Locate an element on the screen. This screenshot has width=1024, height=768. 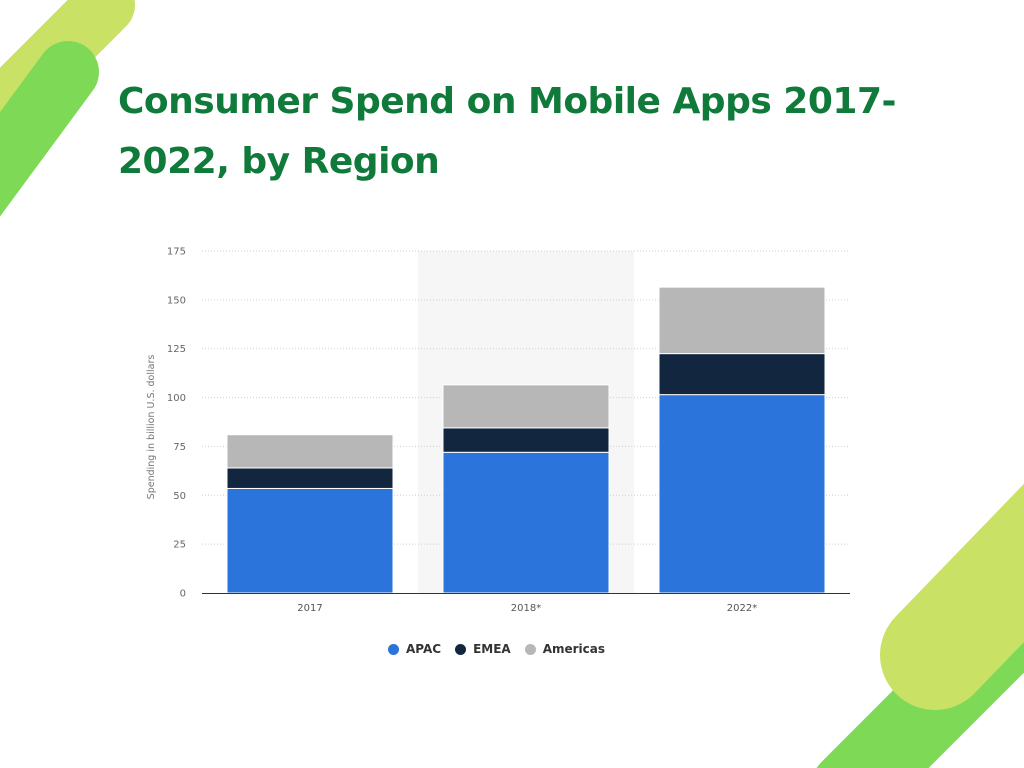
chart-legend: APAC EMEA Americas is located at coordinates (496, 649).